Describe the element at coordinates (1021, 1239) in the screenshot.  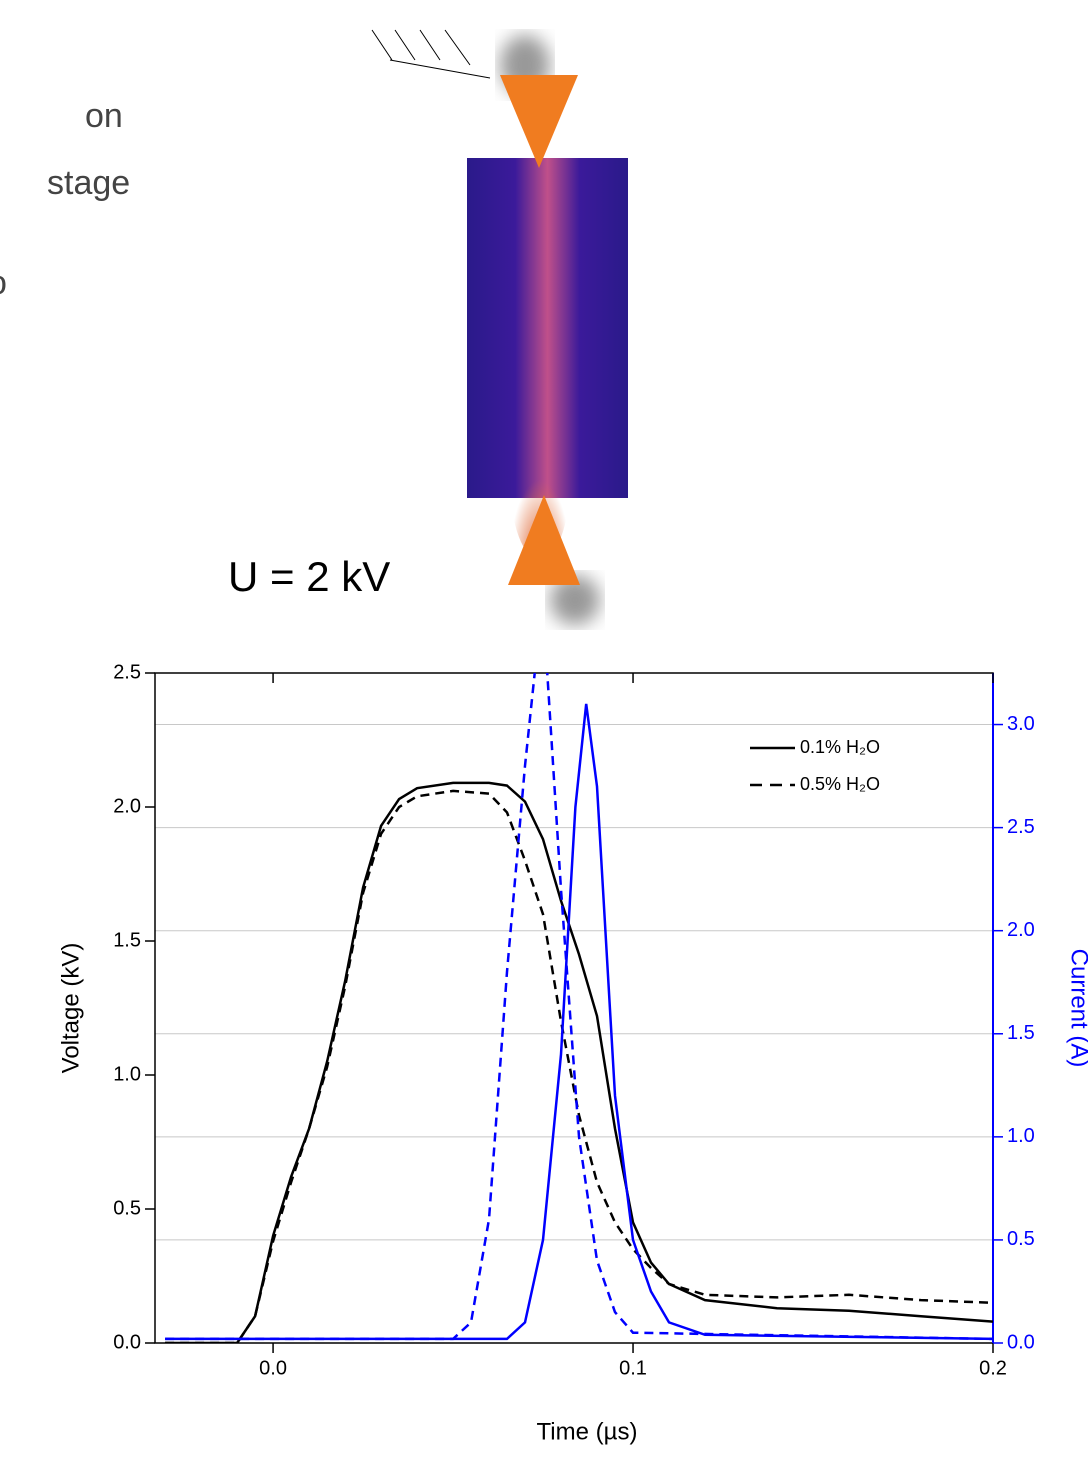
I see `y2-tick-label: 0.5` at that location.